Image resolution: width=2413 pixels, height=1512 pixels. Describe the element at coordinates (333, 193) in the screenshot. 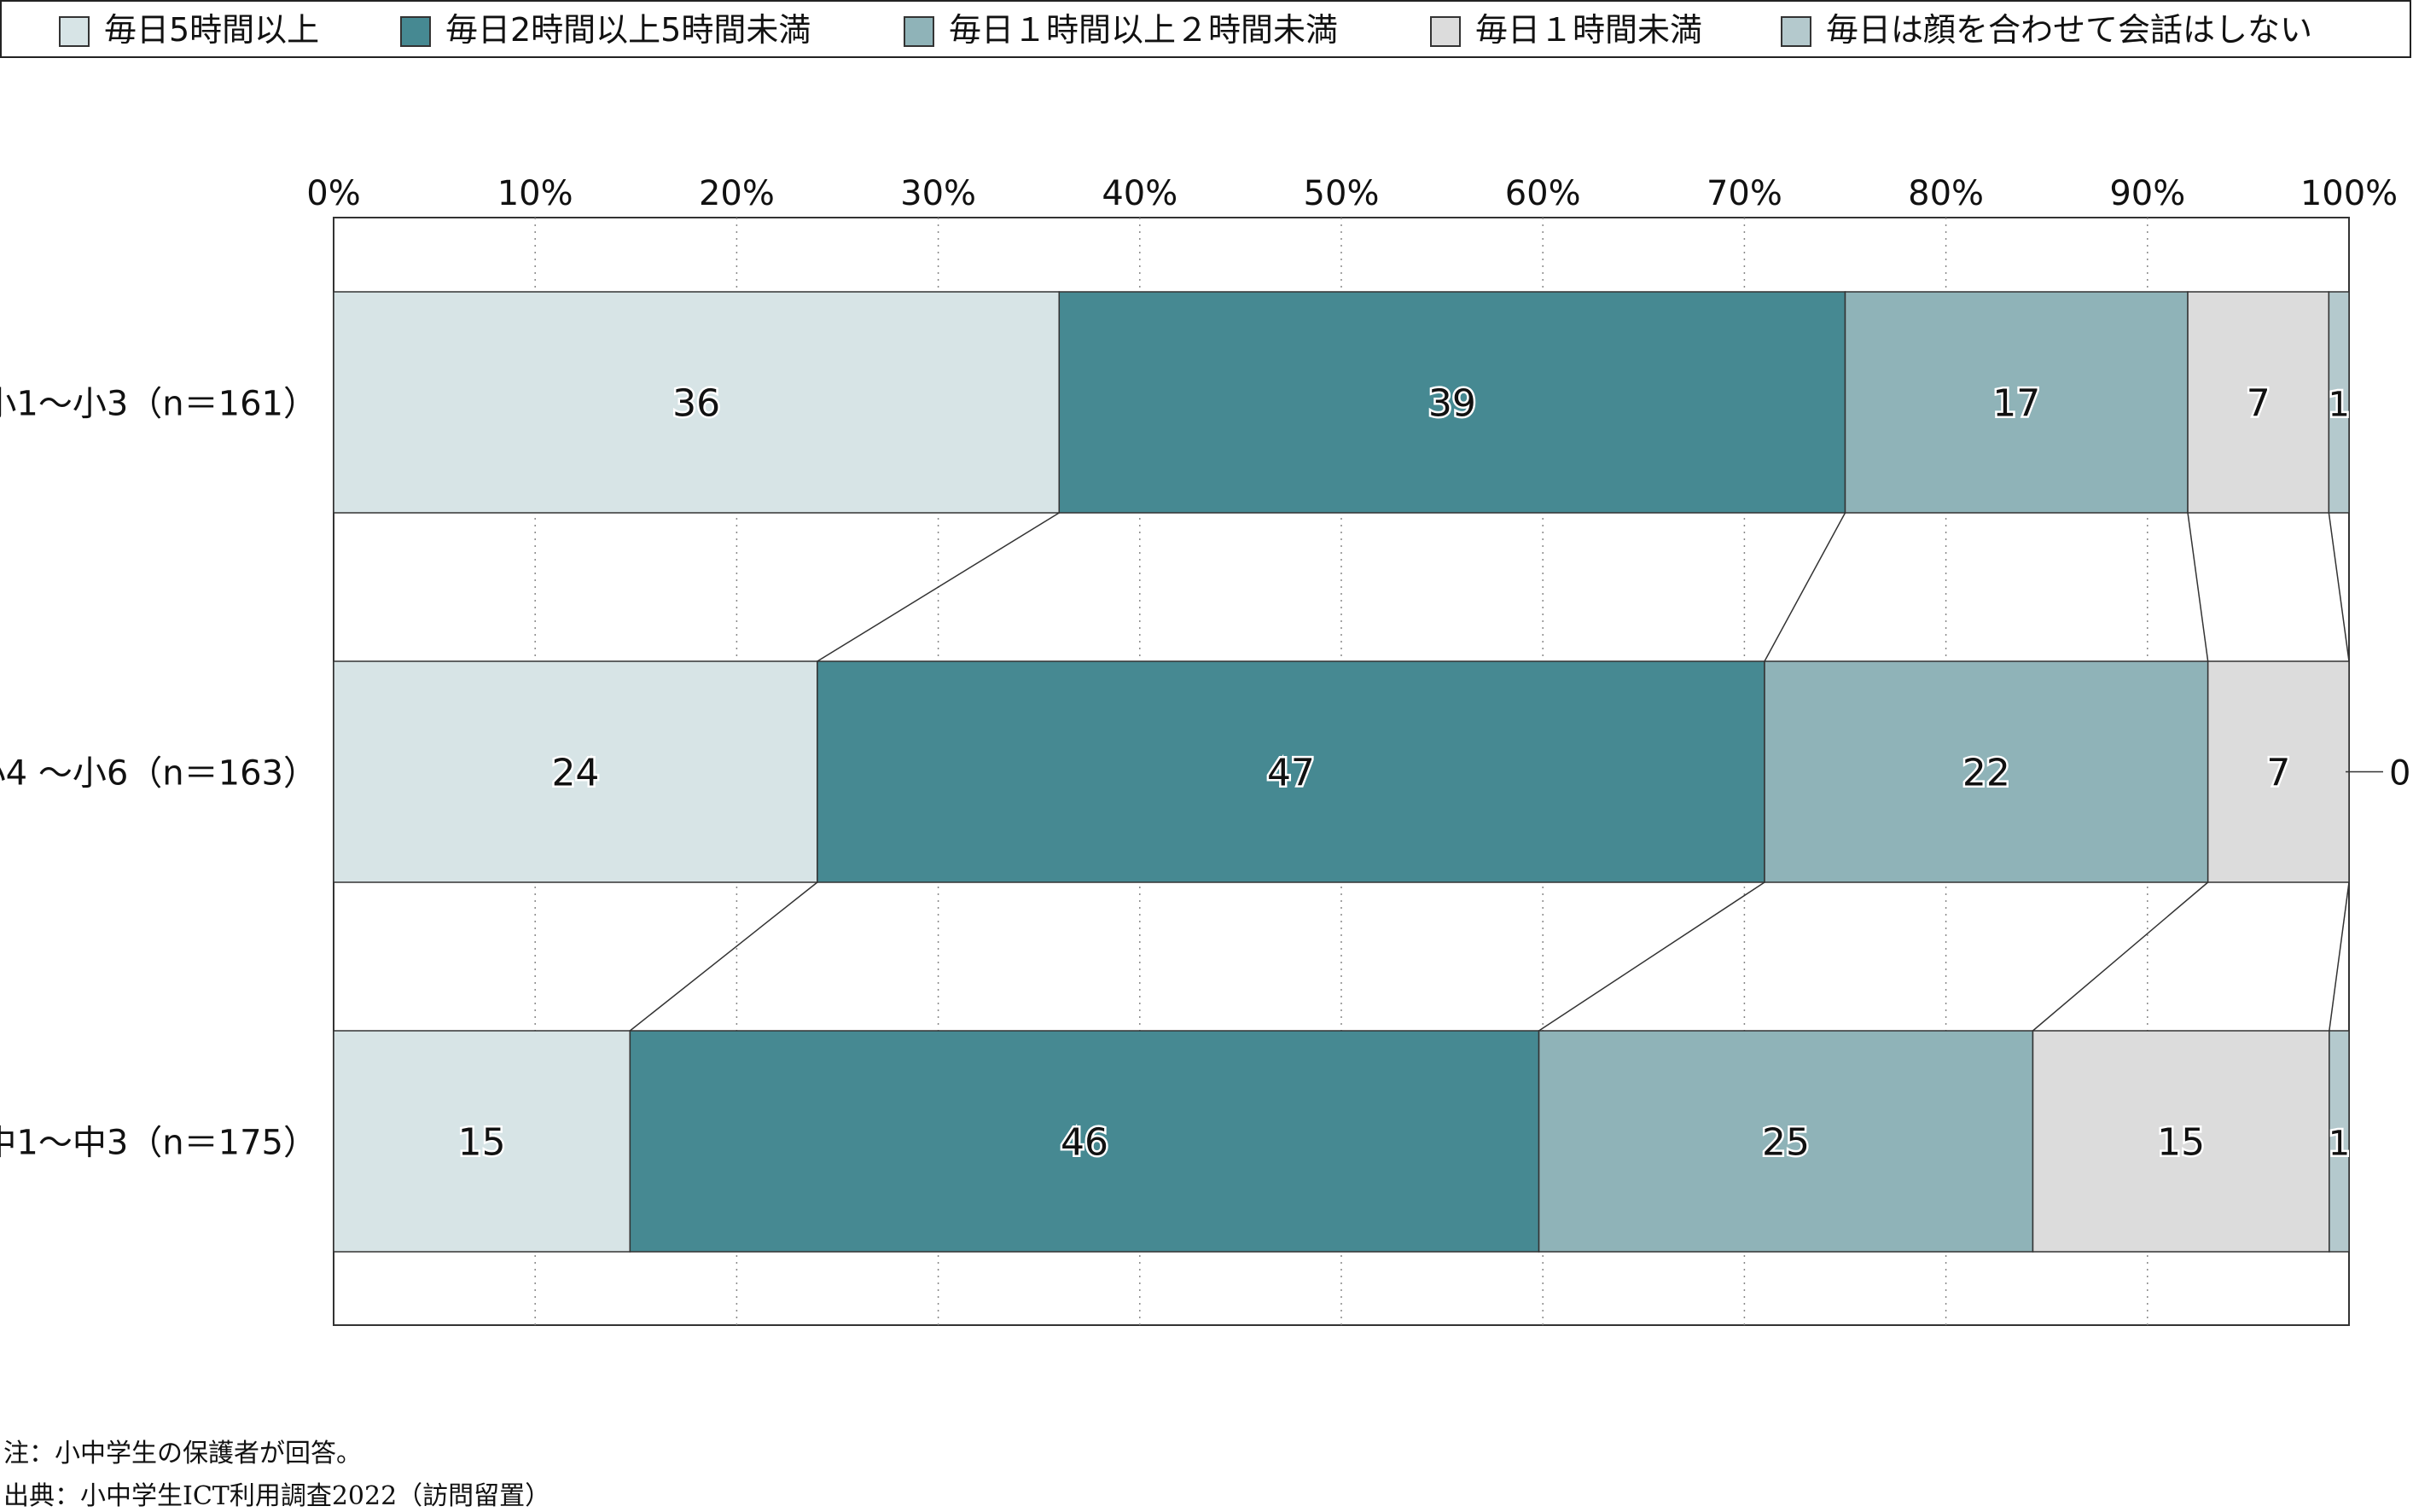

I see `x-tick-label-0: 0%` at that location.